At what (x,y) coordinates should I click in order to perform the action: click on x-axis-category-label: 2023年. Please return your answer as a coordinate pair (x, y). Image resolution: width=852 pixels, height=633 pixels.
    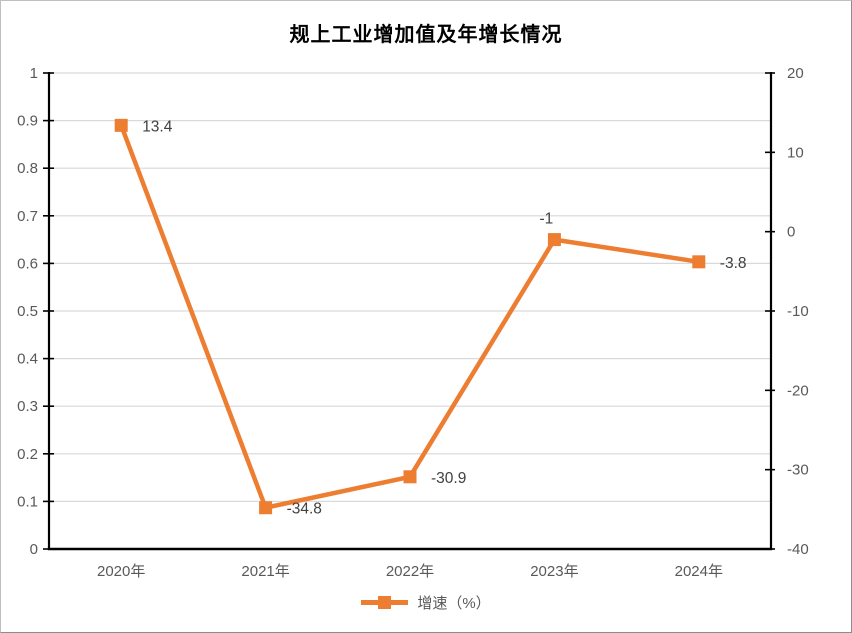
    Looking at the image, I should click on (554, 571).